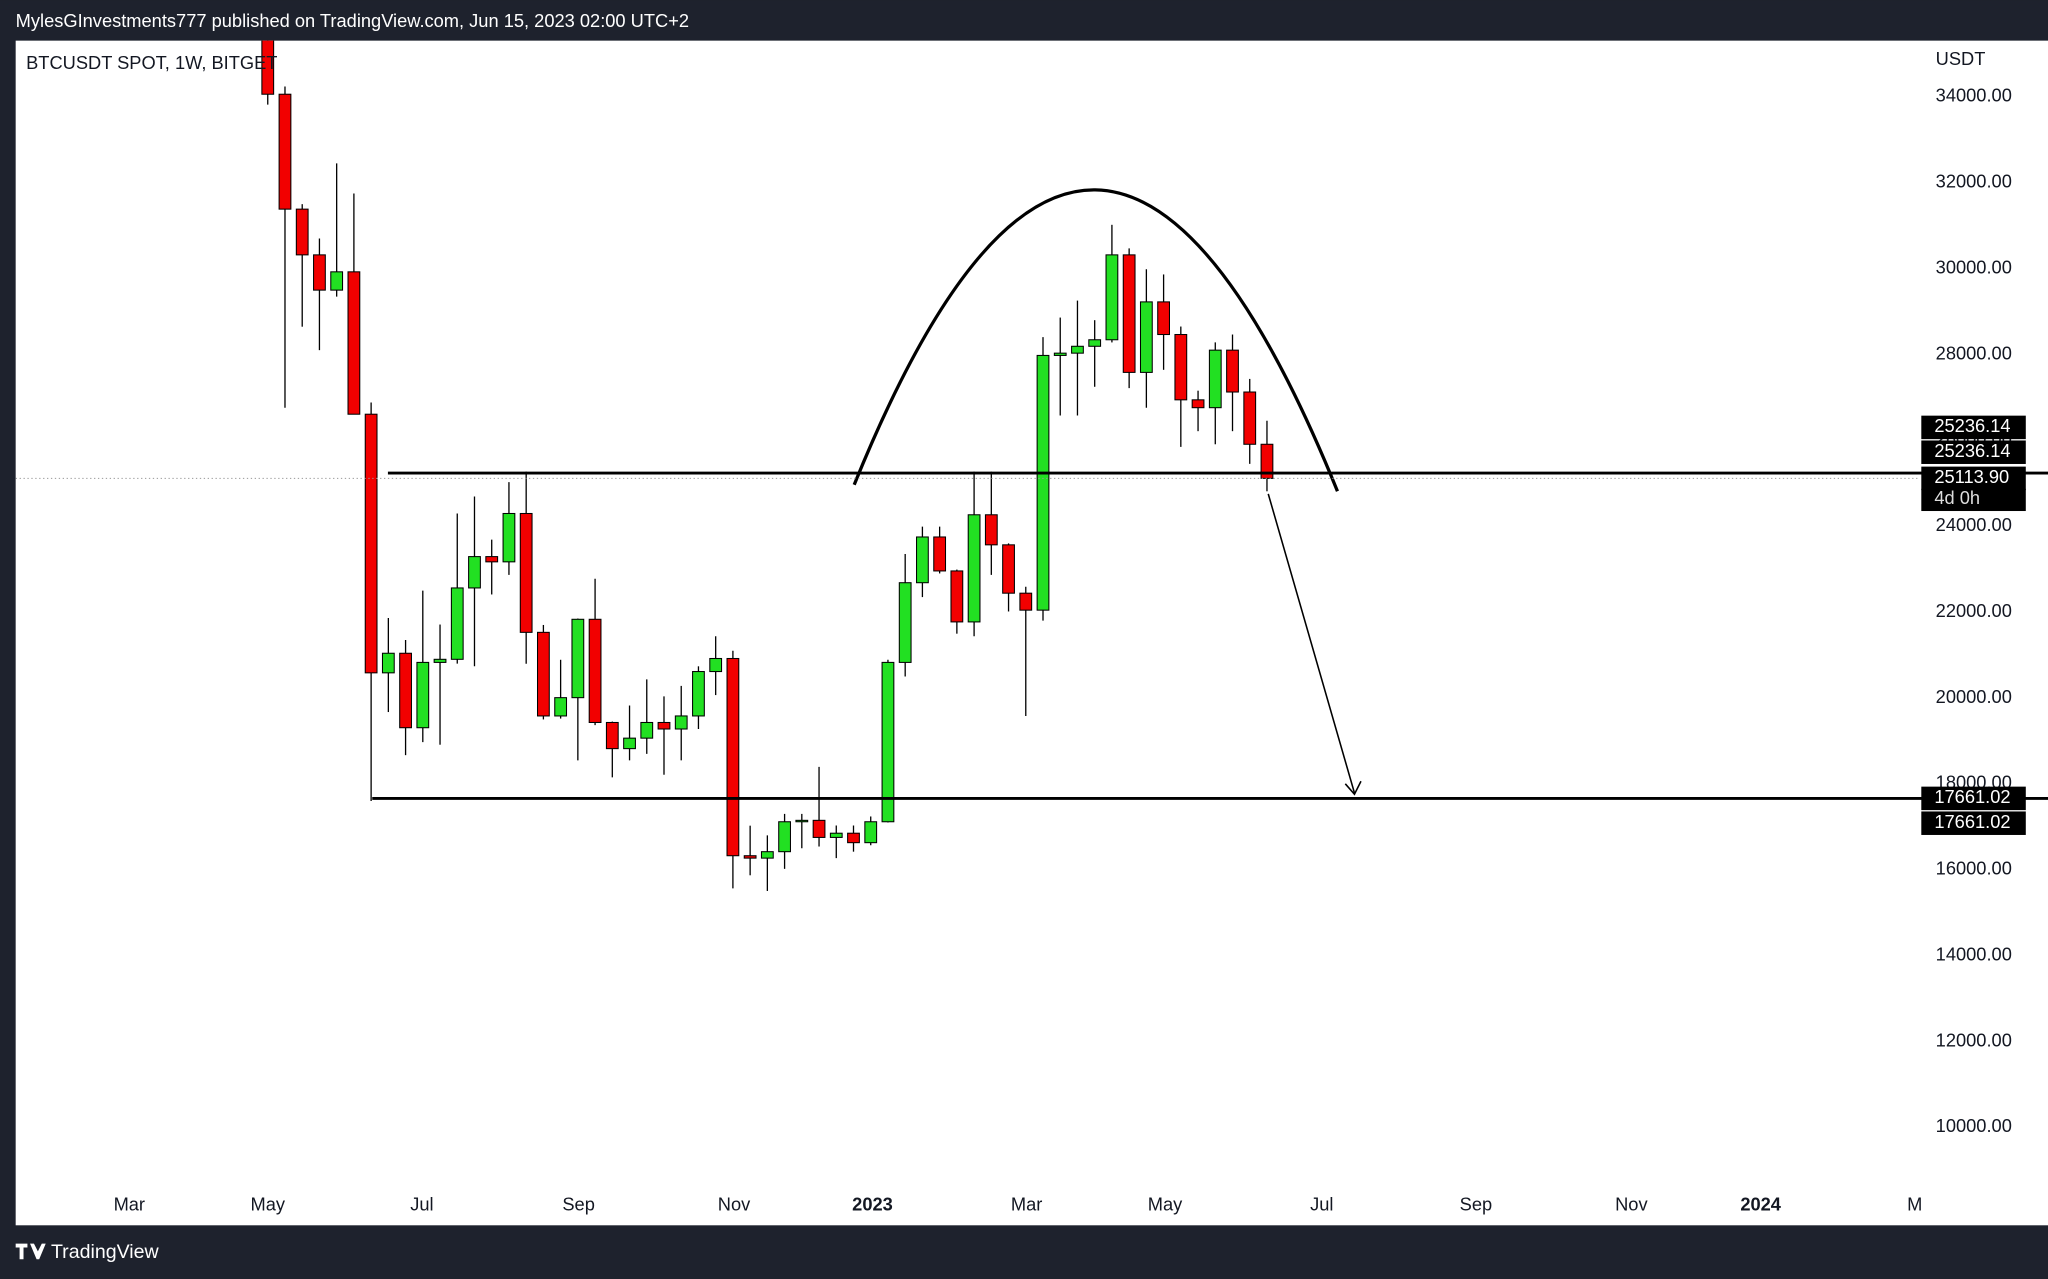 The image size is (2048, 1279). Describe the element at coordinates (1974, 696) in the screenshot. I see `y-tick-label: 20000.00` at that location.